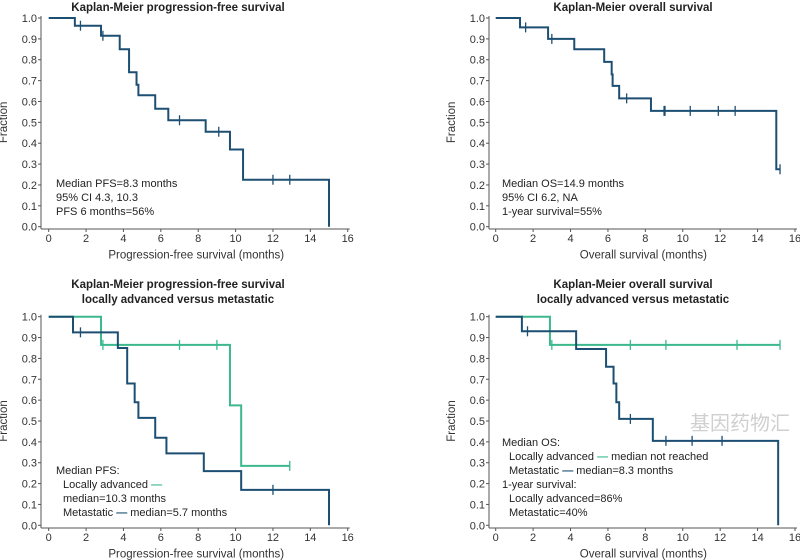 The image size is (800, 560). What do you see at coordinates (177, 513) in the screenshot?
I see `annotation-text: median=5.7 months` at bounding box center [177, 513].